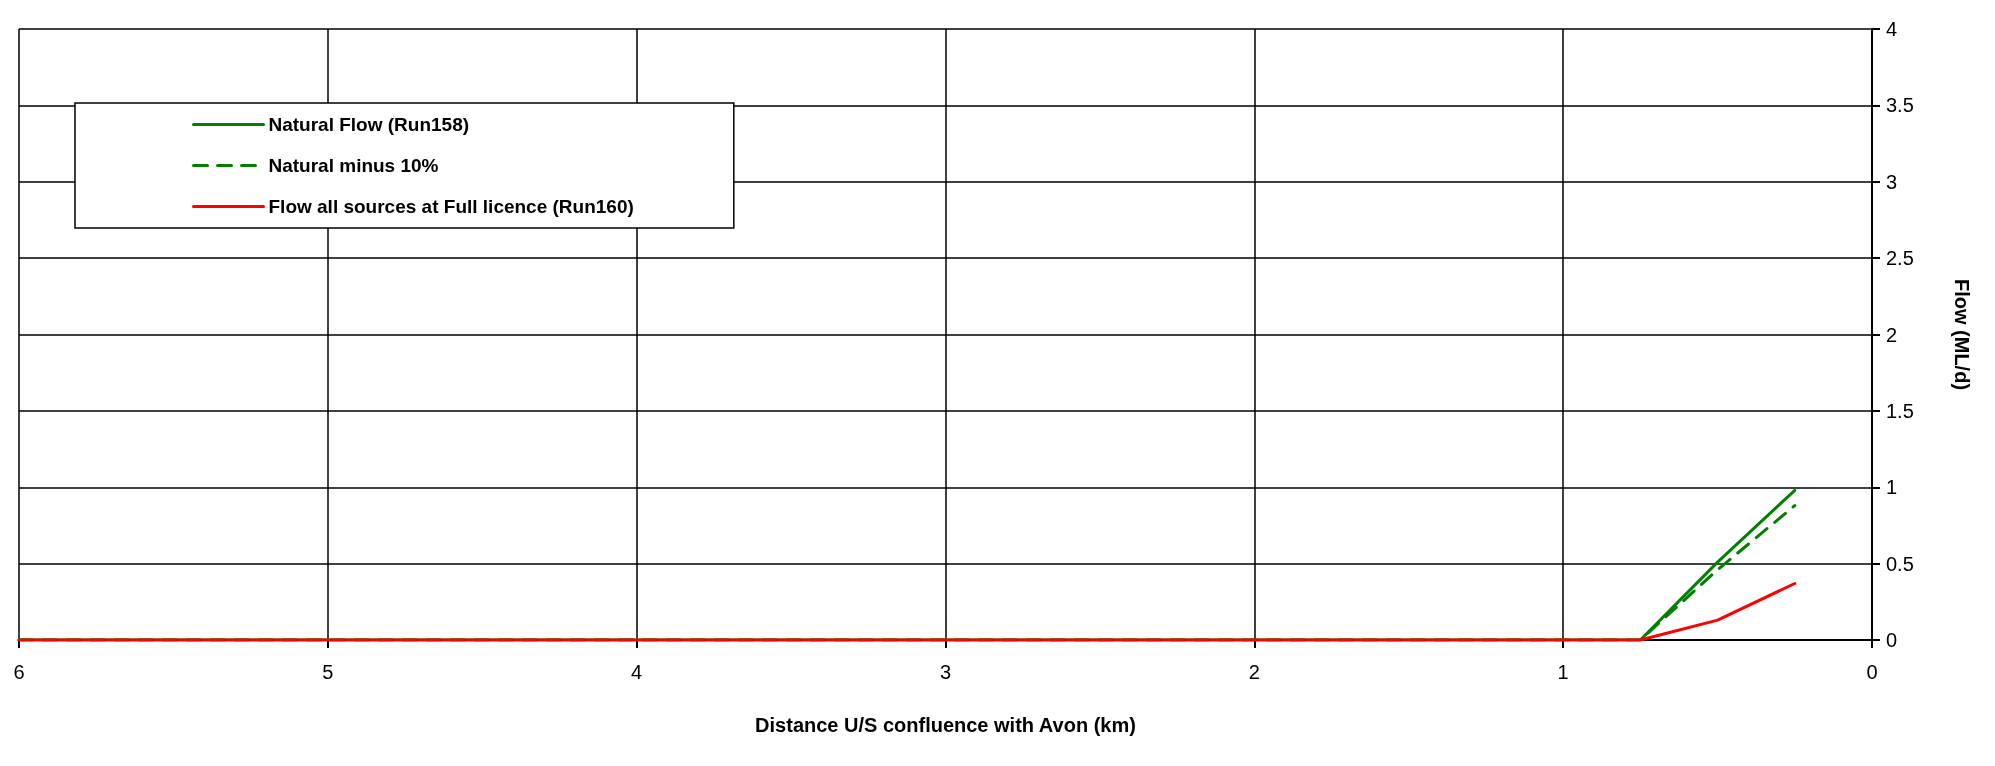 This screenshot has width=1995, height=766. What do you see at coordinates (637, 672) in the screenshot?
I see `x-tick-label: 4` at bounding box center [637, 672].